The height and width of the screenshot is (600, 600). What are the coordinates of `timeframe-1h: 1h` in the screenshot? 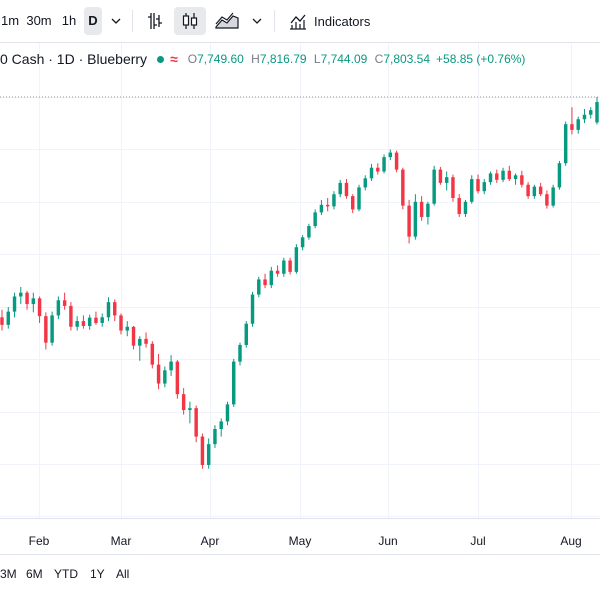 It's located at (69, 20).